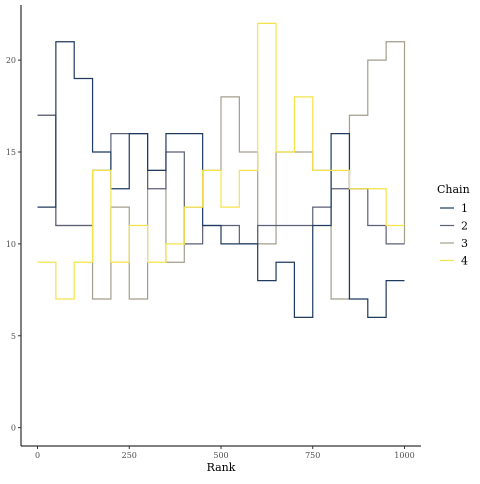 The height and width of the screenshot is (484, 480). Describe the element at coordinates (220, 455) in the screenshot. I see `x-tick-label: 500` at that location.